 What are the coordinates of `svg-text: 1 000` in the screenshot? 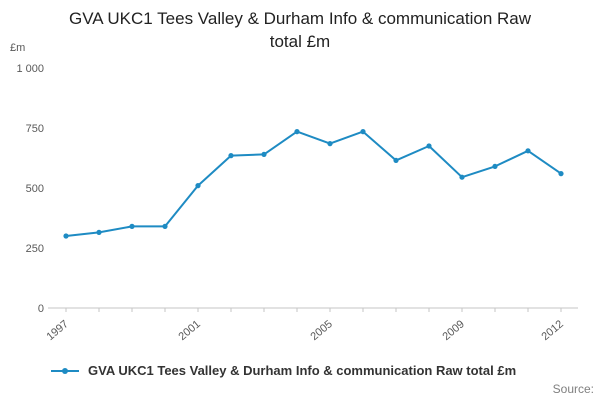 It's located at (30, 69).